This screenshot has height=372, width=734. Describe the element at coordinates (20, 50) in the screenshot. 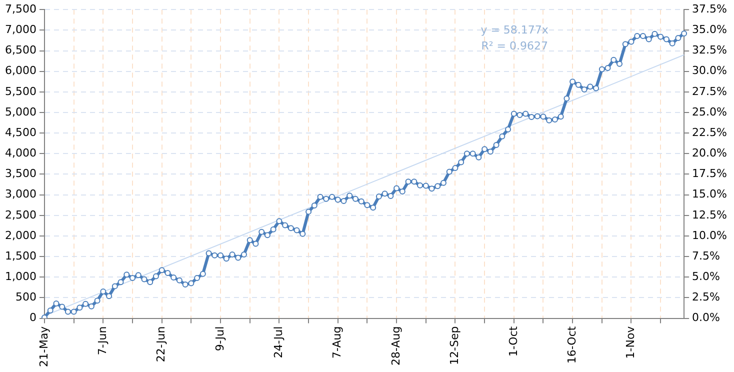

I see `y-tick-label: 6,500` at that location.